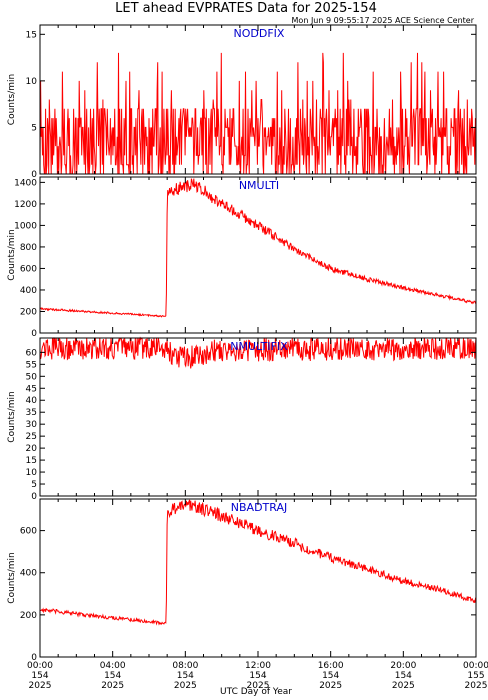 This screenshot has height=700, width=488. What do you see at coordinates (32, 353) in the screenshot?
I see `y-tick-label: 60` at bounding box center [32, 353].